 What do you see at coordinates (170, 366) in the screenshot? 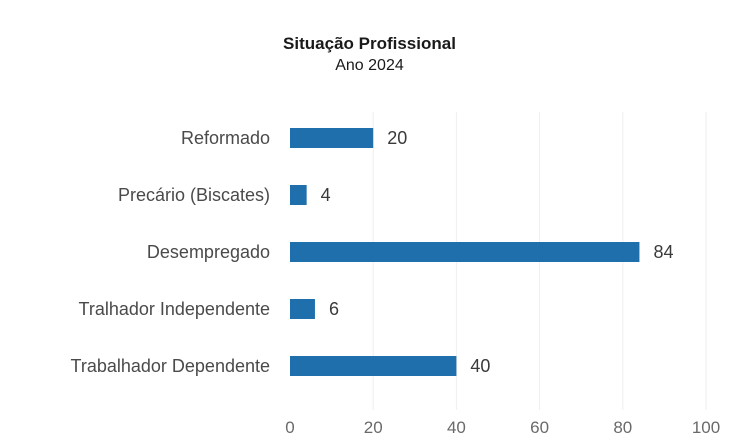
I see `category-label: Trabalhador Dependente` at bounding box center [170, 366].